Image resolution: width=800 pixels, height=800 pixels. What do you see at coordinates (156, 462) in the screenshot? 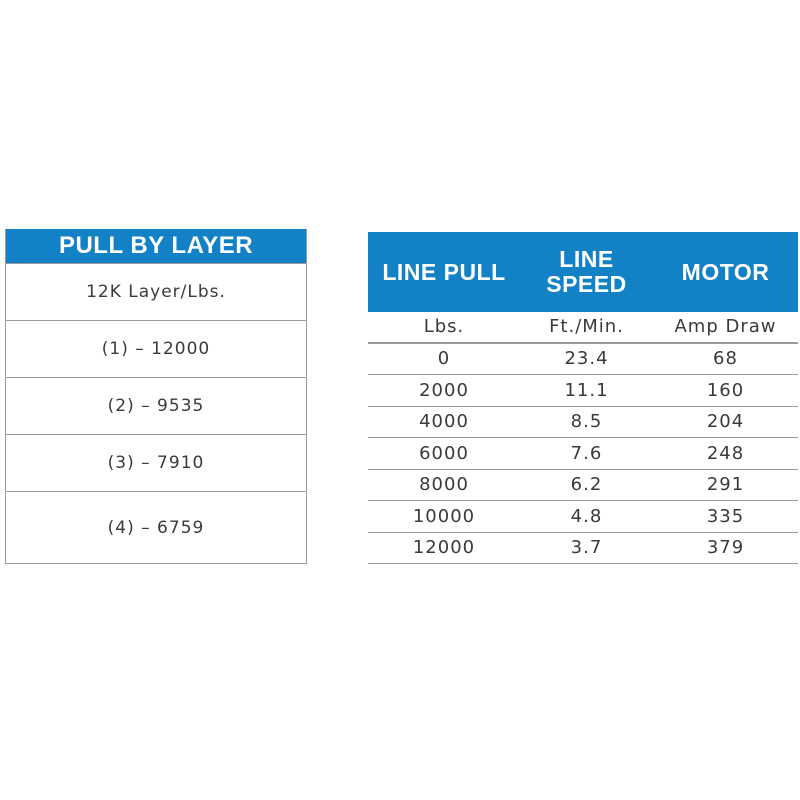
I see `table-row: (3) – 7910` at bounding box center [156, 462].